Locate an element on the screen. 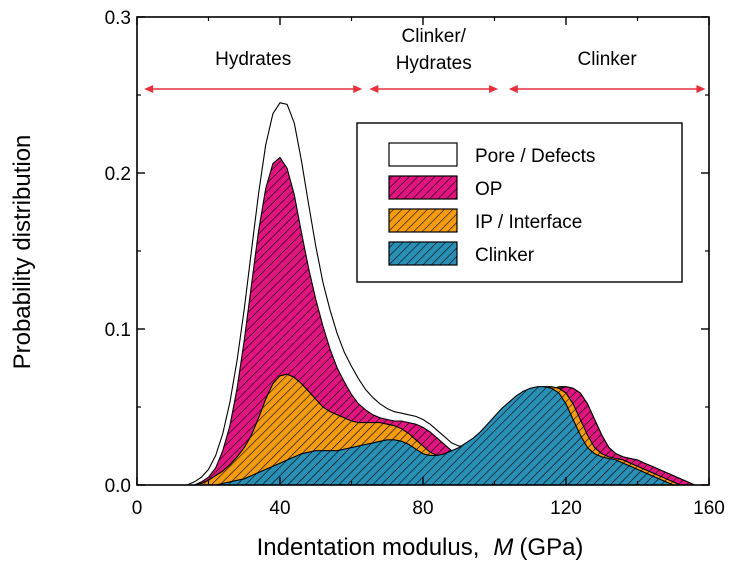  region-label: Hydrates is located at coordinates (253, 59).